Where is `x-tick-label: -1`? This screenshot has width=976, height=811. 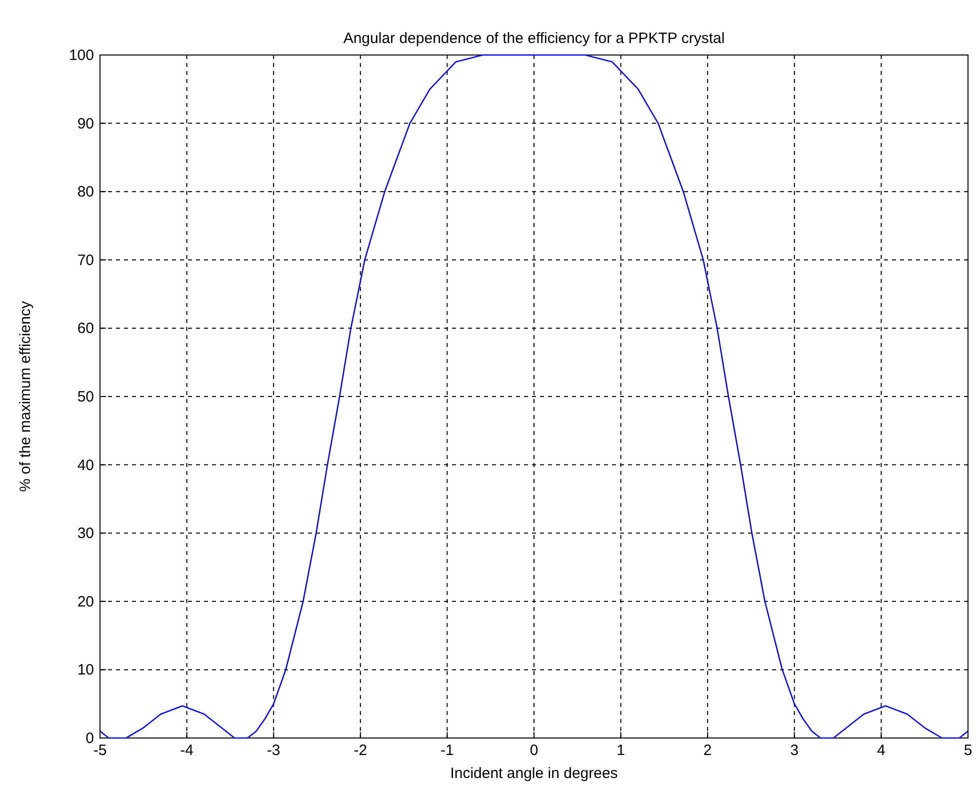
x-tick-label: -1 is located at coordinates (447, 750).